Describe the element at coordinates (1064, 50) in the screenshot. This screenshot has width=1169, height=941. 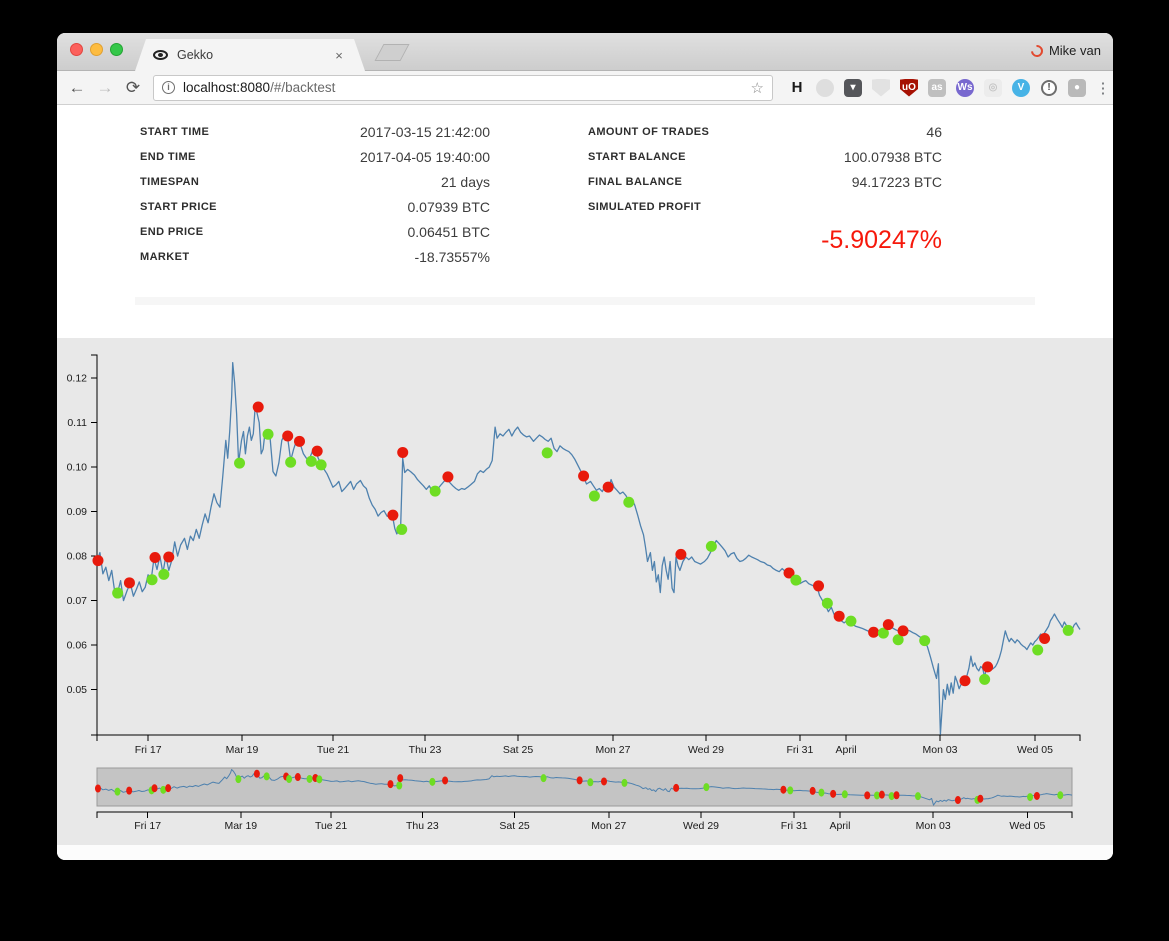
I see `profile-chip: Mike van` at that location.